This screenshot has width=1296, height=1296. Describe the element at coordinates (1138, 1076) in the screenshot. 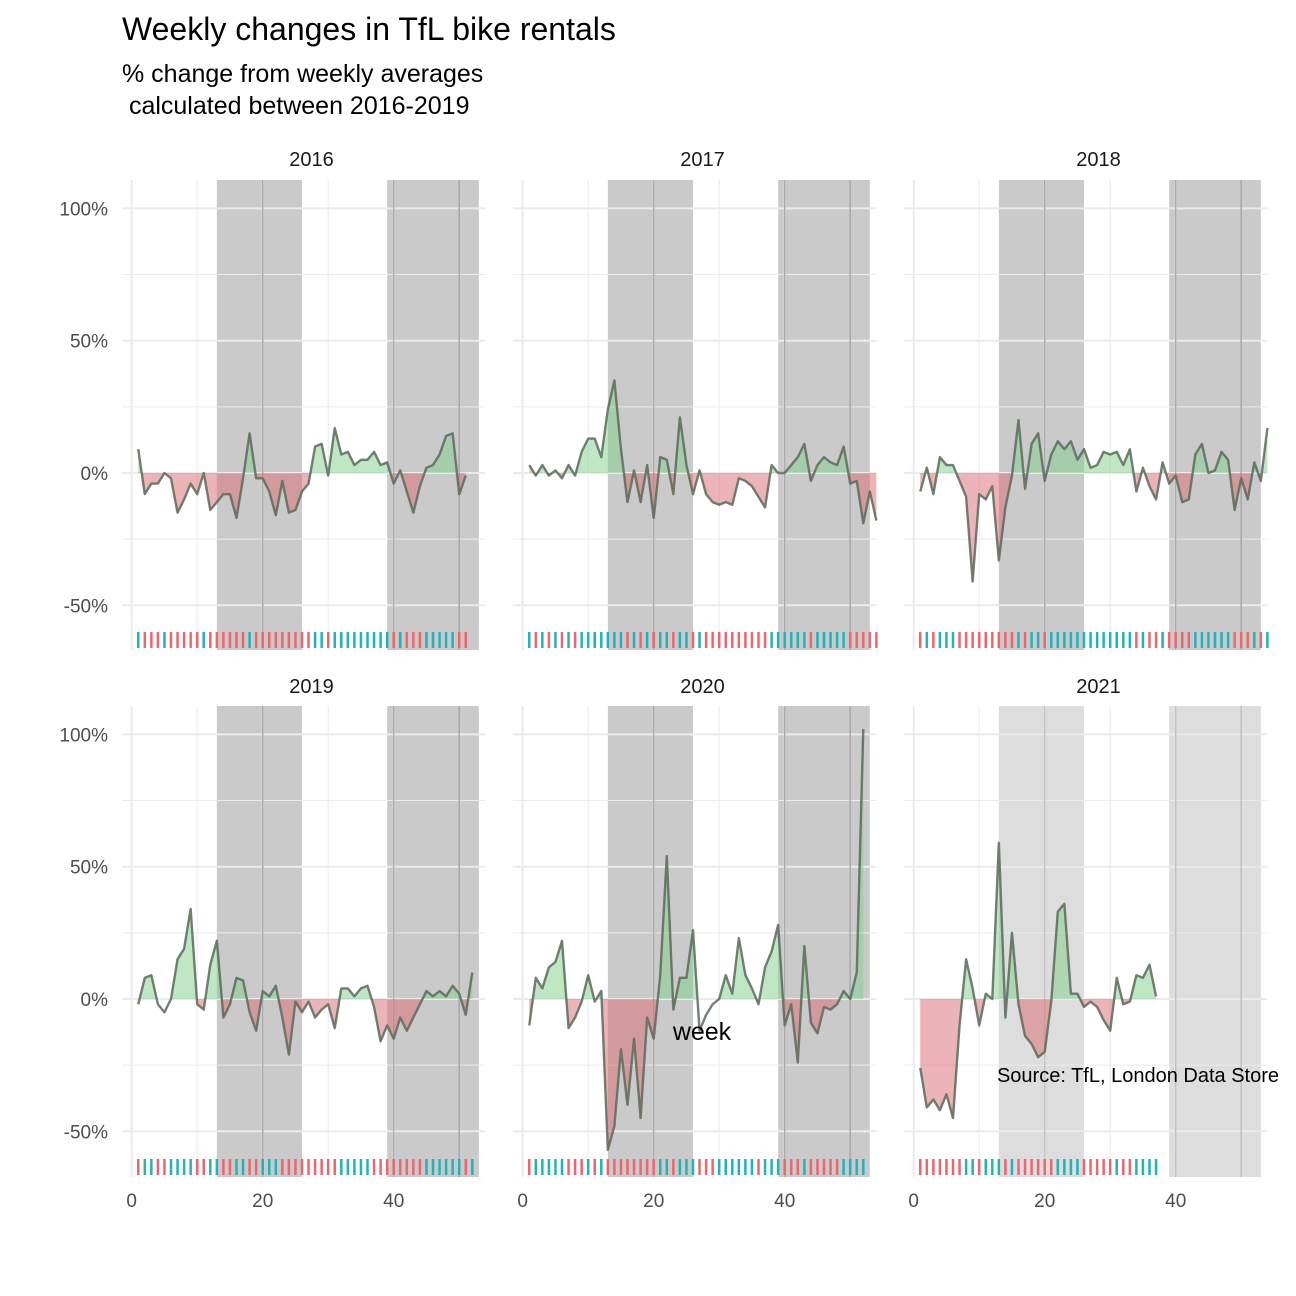

I see `chart-caption: Source: TfL, London Data Store` at that location.